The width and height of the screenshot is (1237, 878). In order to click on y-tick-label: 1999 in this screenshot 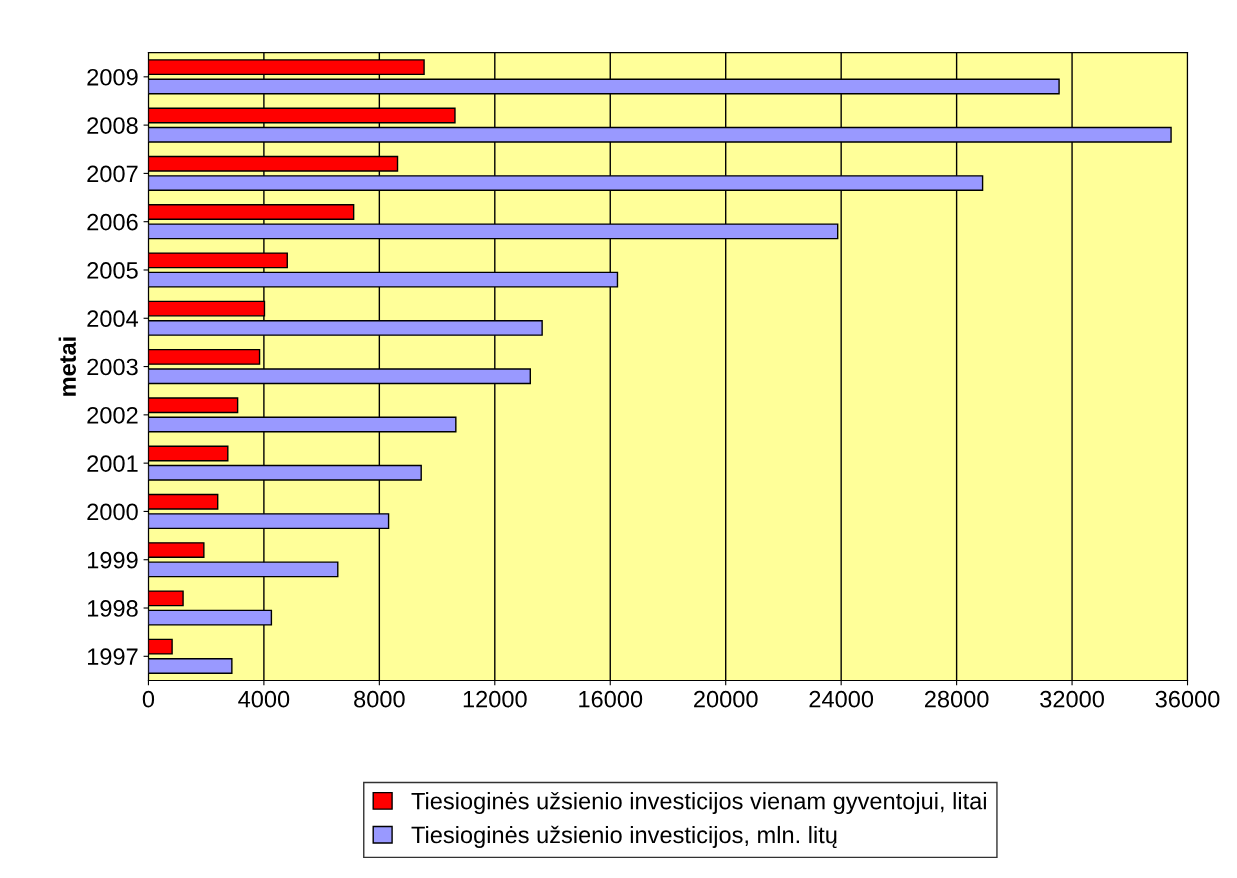, I will do `click(113, 560)`.